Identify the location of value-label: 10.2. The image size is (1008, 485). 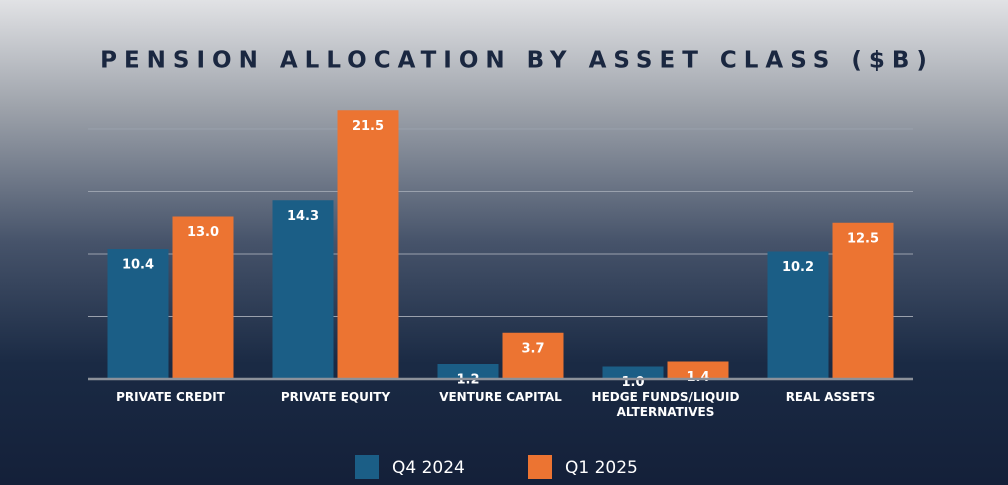
(798, 267).